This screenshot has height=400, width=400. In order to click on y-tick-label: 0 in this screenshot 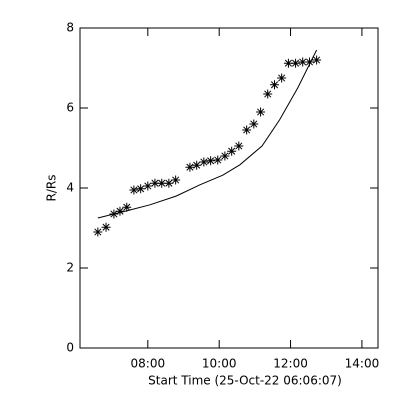, I will do `click(70, 348)`.